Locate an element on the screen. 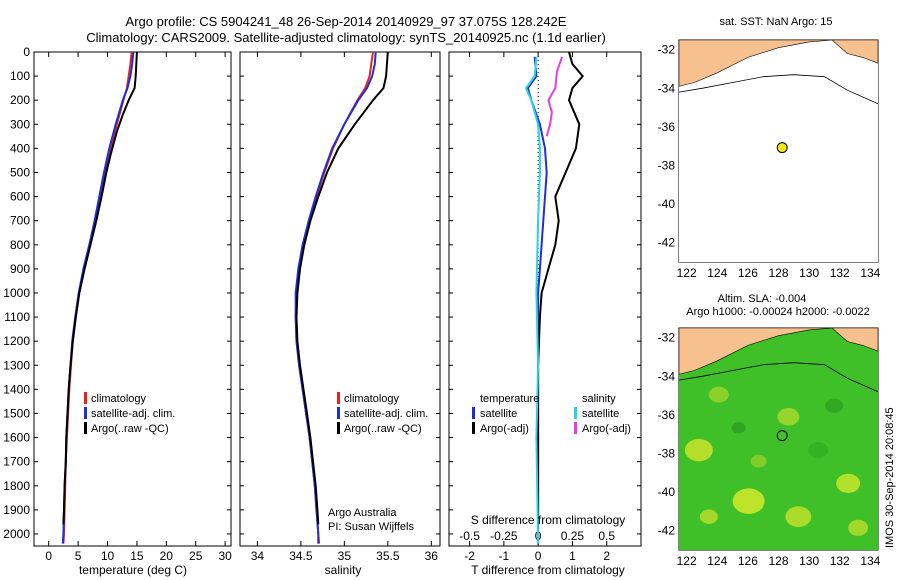  map-sst-ytick-label: -38 is located at coordinates (667, 165).